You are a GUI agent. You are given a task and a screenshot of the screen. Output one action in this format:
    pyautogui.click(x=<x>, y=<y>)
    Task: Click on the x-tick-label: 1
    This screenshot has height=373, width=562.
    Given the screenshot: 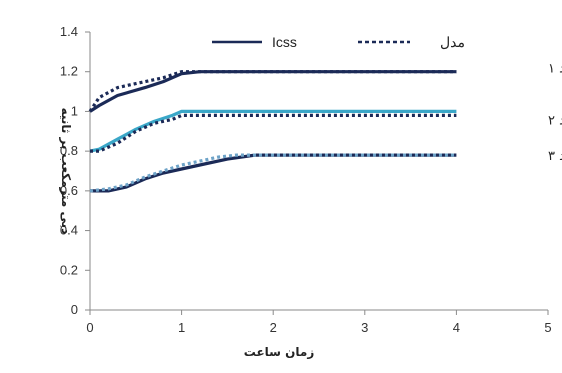 What is the action you would take?
    pyautogui.click(x=181, y=327)
    